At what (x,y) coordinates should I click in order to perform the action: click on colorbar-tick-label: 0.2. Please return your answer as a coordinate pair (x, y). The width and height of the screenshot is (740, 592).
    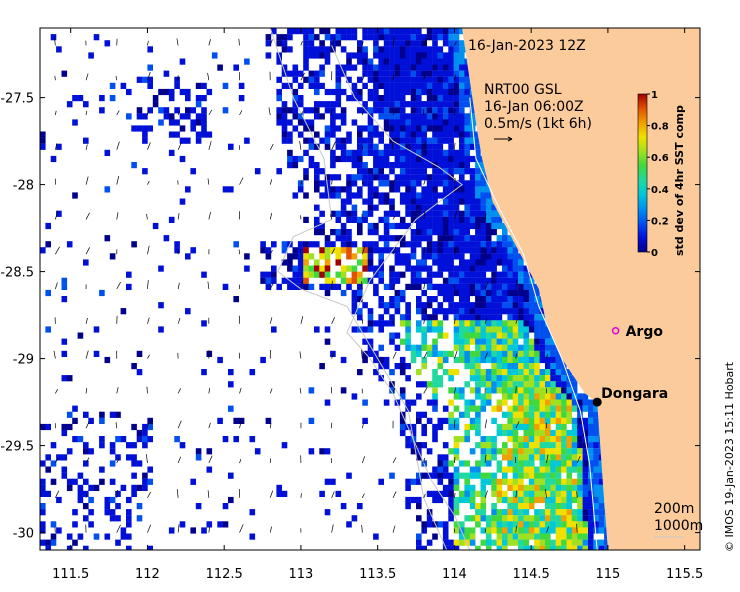
    Looking at the image, I should click on (660, 221).